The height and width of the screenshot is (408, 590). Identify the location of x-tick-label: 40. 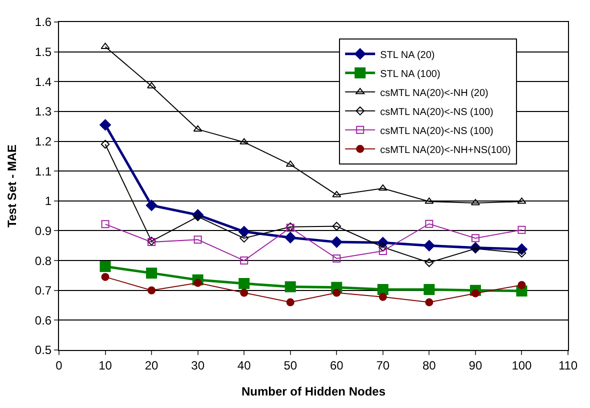
(244, 365).